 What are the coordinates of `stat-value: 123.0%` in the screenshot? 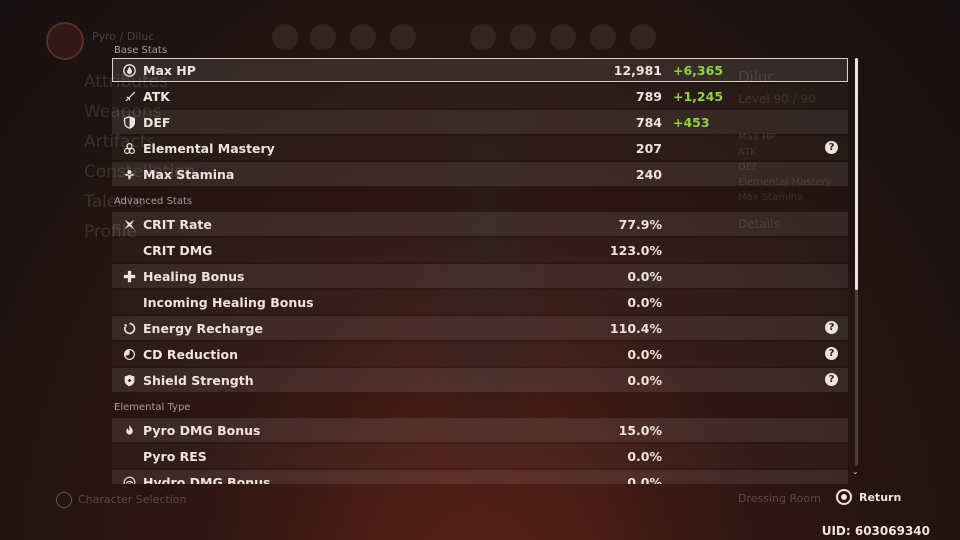 It's located at (635, 250).